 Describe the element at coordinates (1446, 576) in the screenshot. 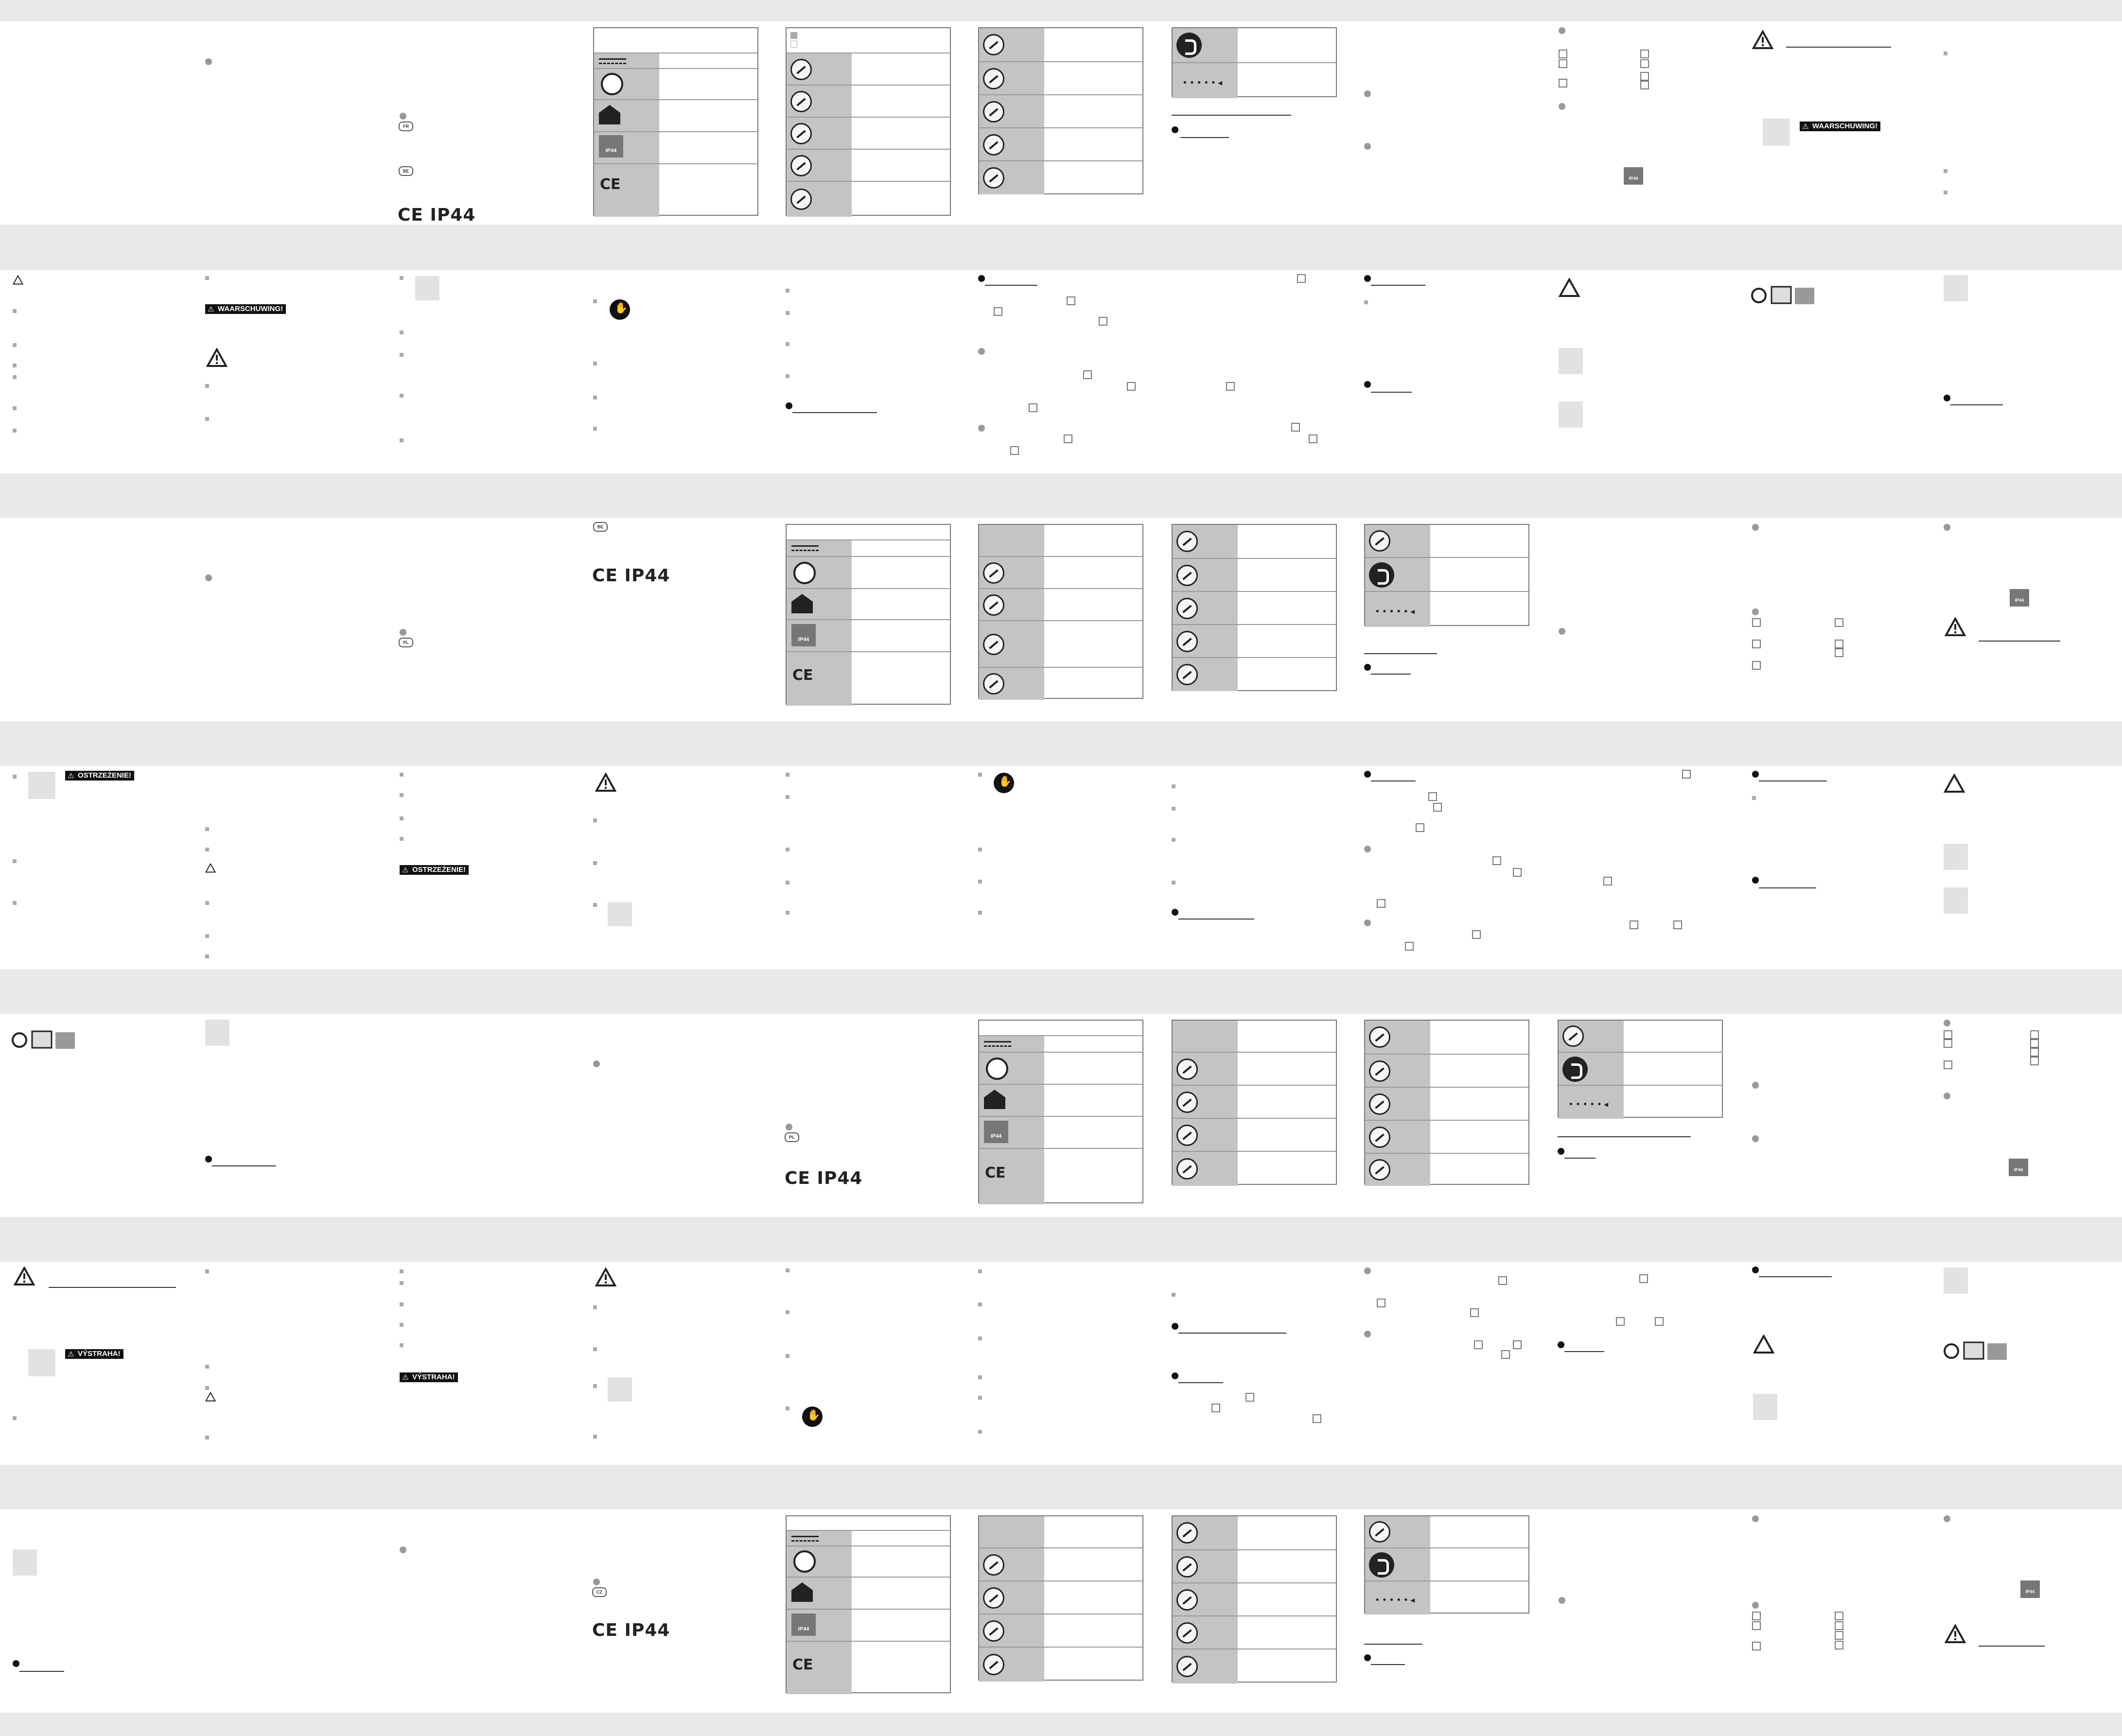

I see `plug-table: •••••◂` at that location.